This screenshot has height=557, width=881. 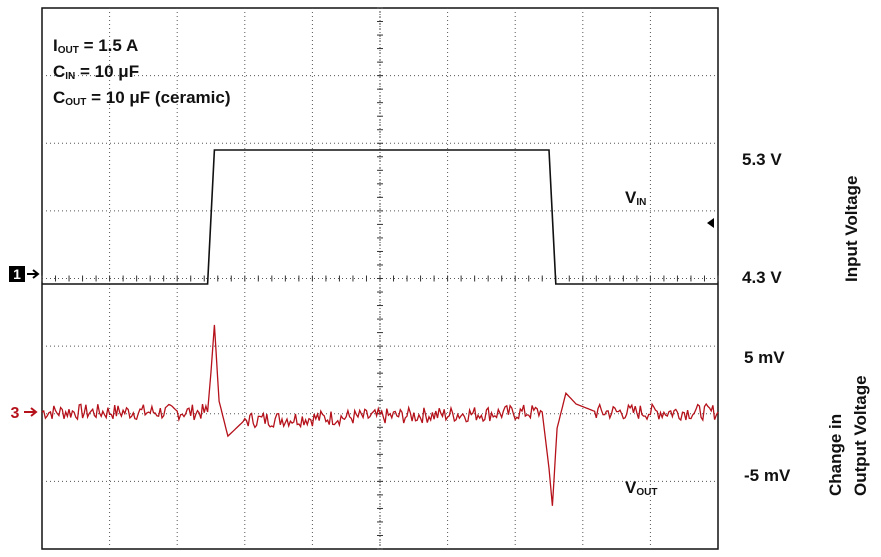 What do you see at coordinates (96, 72) in the screenshot?
I see `cin-annotation: CIN = 10 μF` at bounding box center [96, 72].